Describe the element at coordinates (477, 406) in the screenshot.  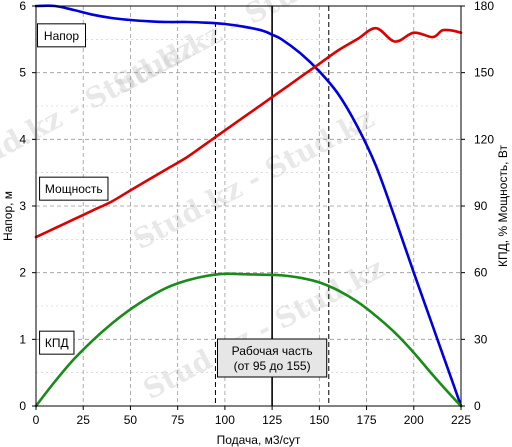
I see `y-right-tick-label: 0` at that location.